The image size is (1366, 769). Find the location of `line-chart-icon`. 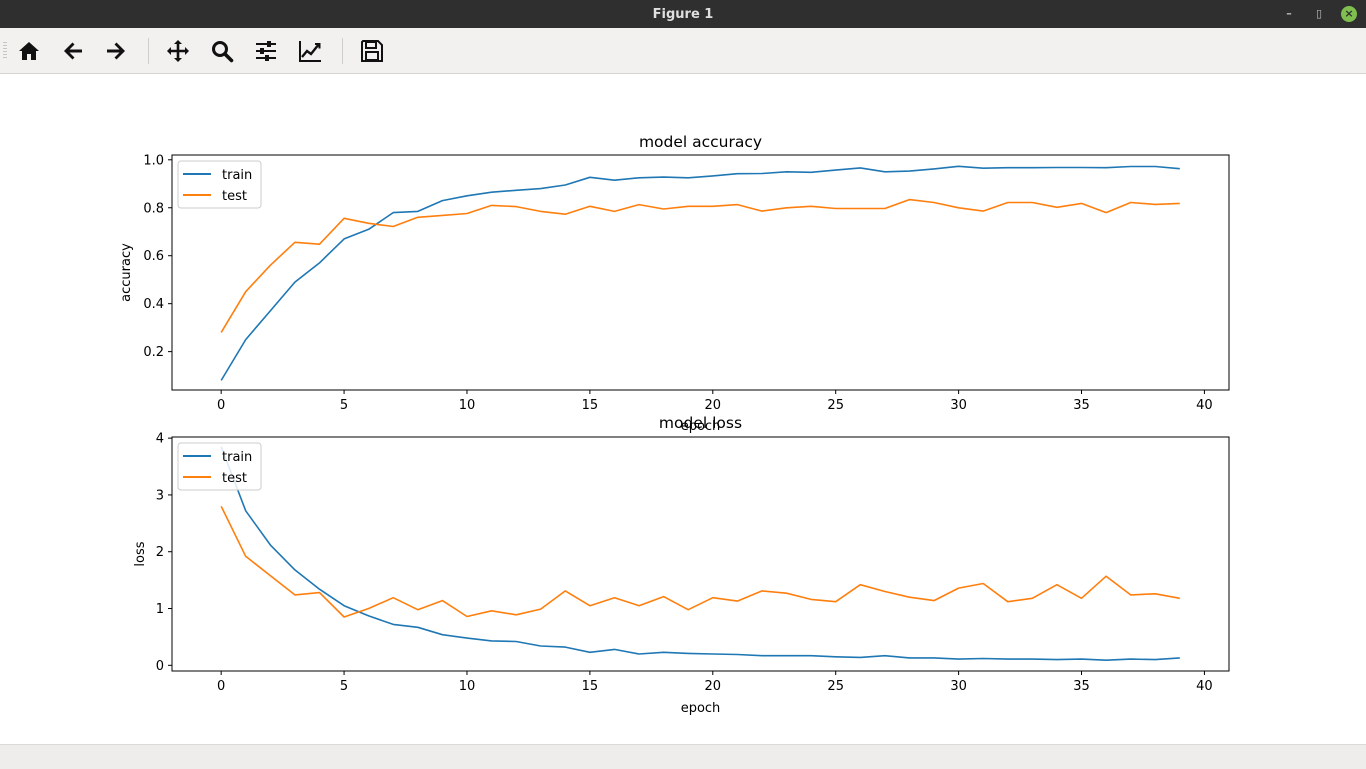

line-chart-icon is located at coordinates (310, 51).